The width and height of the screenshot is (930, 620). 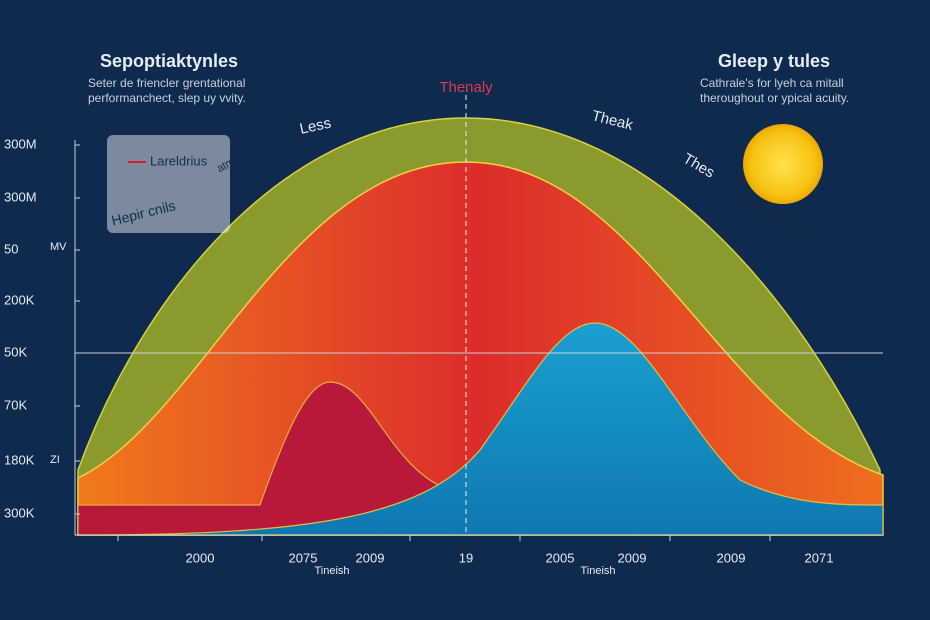 I want to click on x-tick-label: 2075, so click(x=303, y=557).